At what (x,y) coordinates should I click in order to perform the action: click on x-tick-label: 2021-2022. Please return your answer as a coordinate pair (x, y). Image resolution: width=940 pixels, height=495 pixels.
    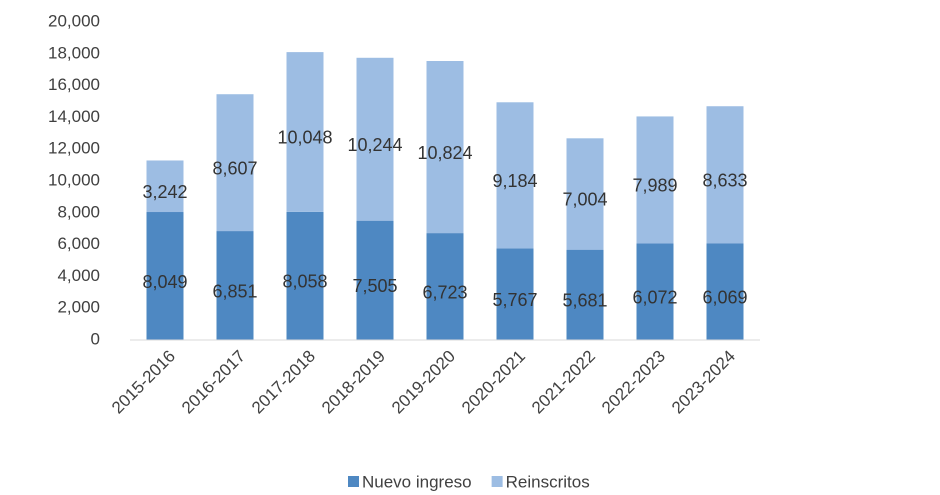
    Looking at the image, I should click on (563, 382).